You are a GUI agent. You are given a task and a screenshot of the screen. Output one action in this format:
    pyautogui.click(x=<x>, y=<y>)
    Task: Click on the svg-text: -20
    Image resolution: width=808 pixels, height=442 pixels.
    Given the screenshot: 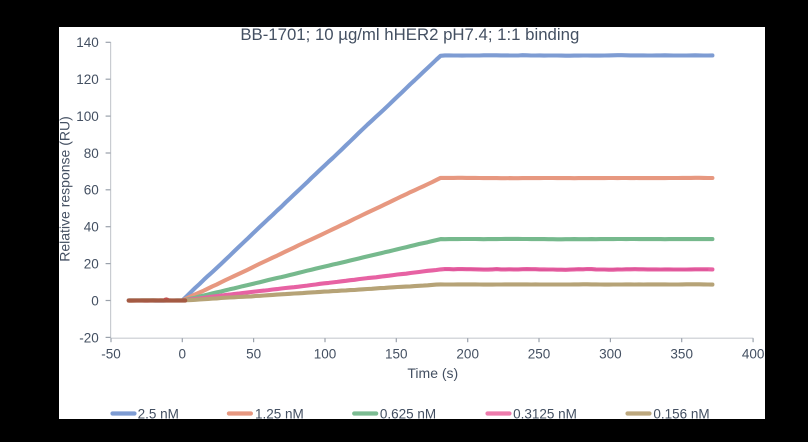 What is the action you would take?
    pyautogui.click(x=89, y=337)
    